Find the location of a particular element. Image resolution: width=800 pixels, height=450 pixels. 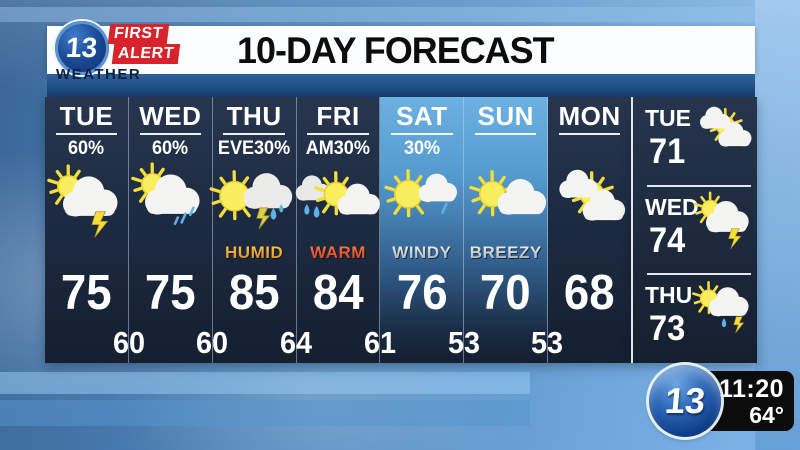

extended-forecast-panel: TUE 71 WED 74 THU 73 is located at coordinates (694, 230).